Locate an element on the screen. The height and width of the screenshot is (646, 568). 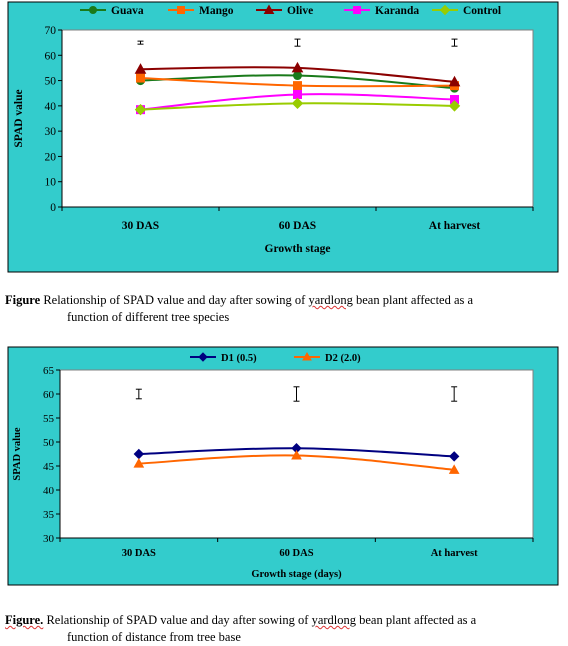
legend-entry: D1 (0.5) is located at coordinates (223, 358).